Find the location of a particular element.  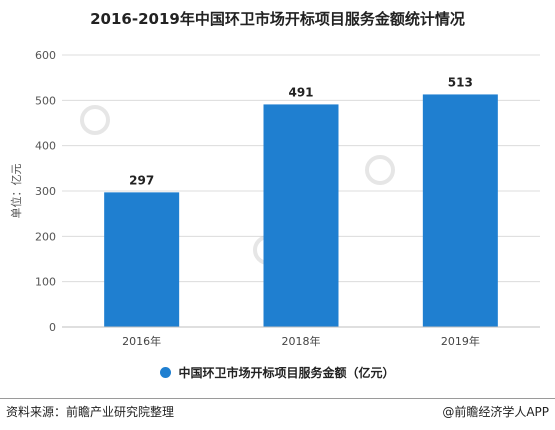

y-tick-label: 200 is located at coordinates (45, 236).